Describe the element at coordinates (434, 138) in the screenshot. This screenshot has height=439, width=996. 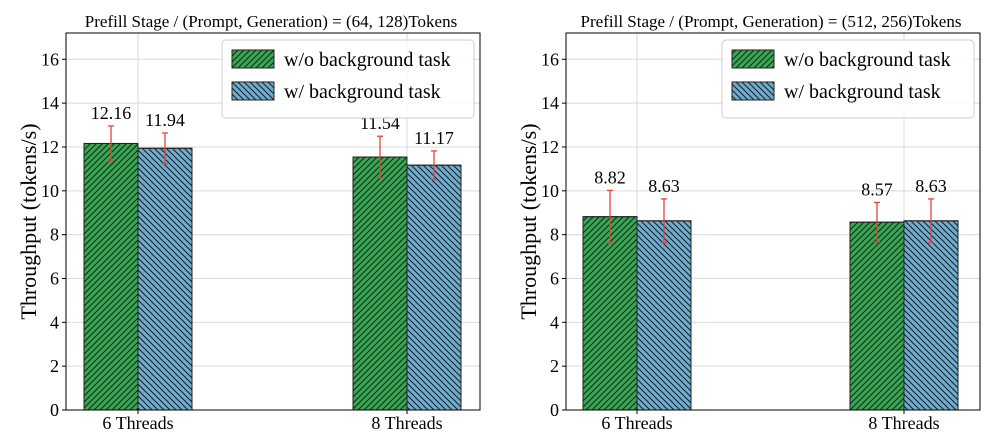
I see `data-label: 11.17` at that location.